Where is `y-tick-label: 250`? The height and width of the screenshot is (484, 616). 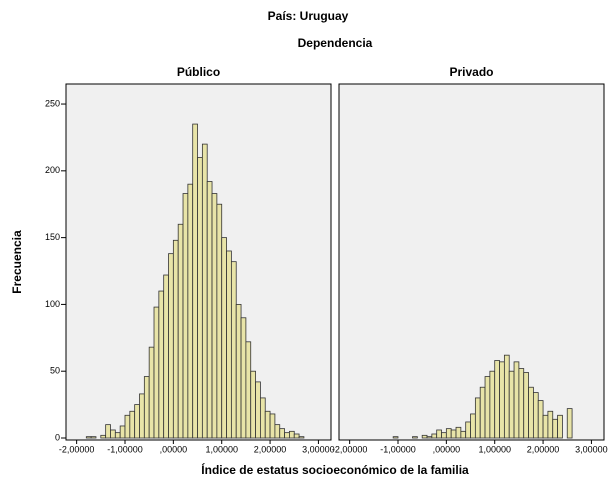 y-tick-label: 250 is located at coordinates (52, 103).